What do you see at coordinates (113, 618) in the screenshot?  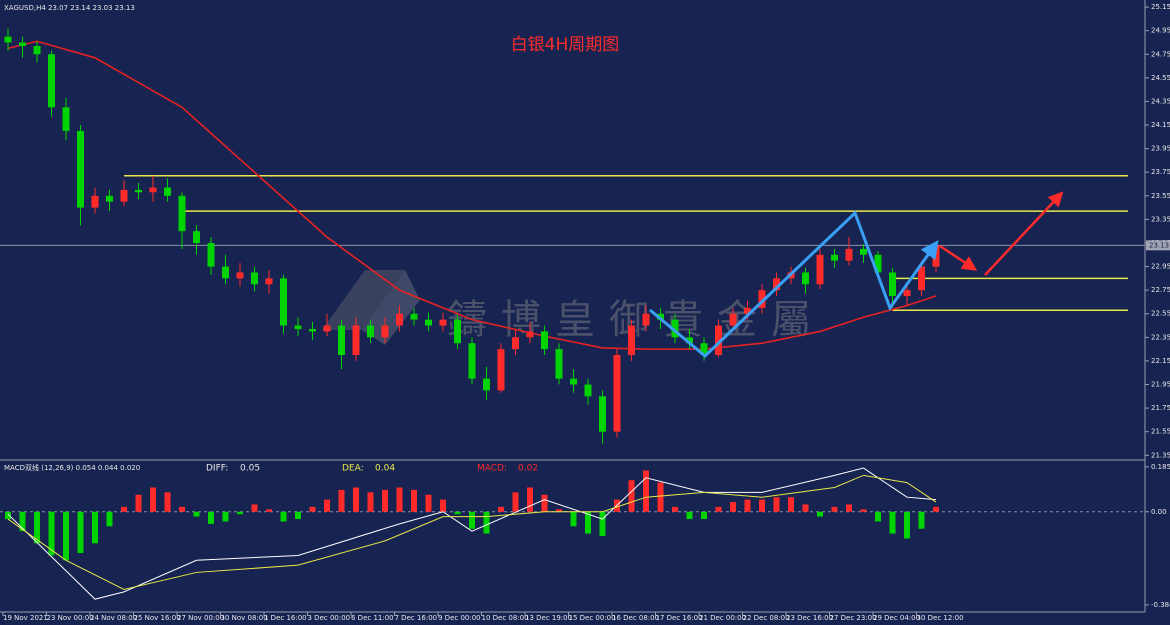 I see `x-tick-label: 24 Nov 08:00` at bounding box center [113, 618].